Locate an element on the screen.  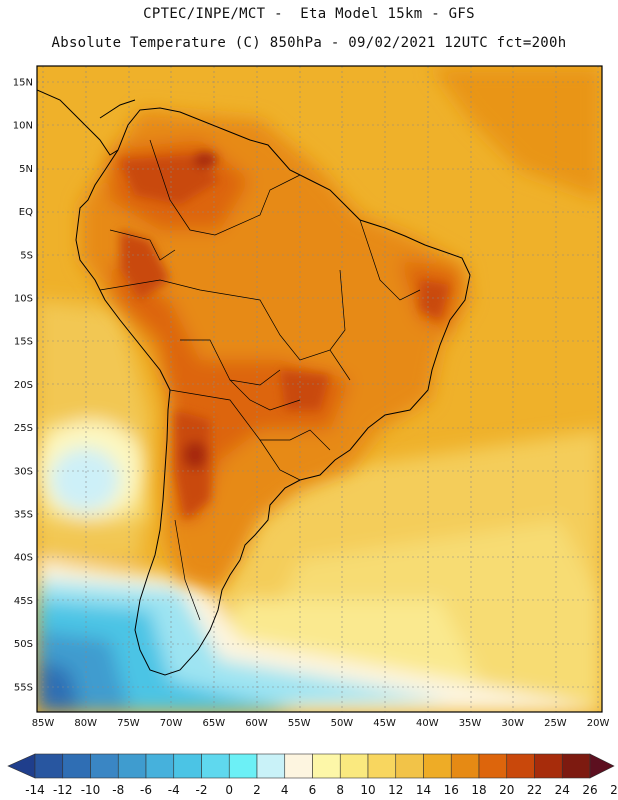
lon-label: 65W is located at coordinates (213, 723).